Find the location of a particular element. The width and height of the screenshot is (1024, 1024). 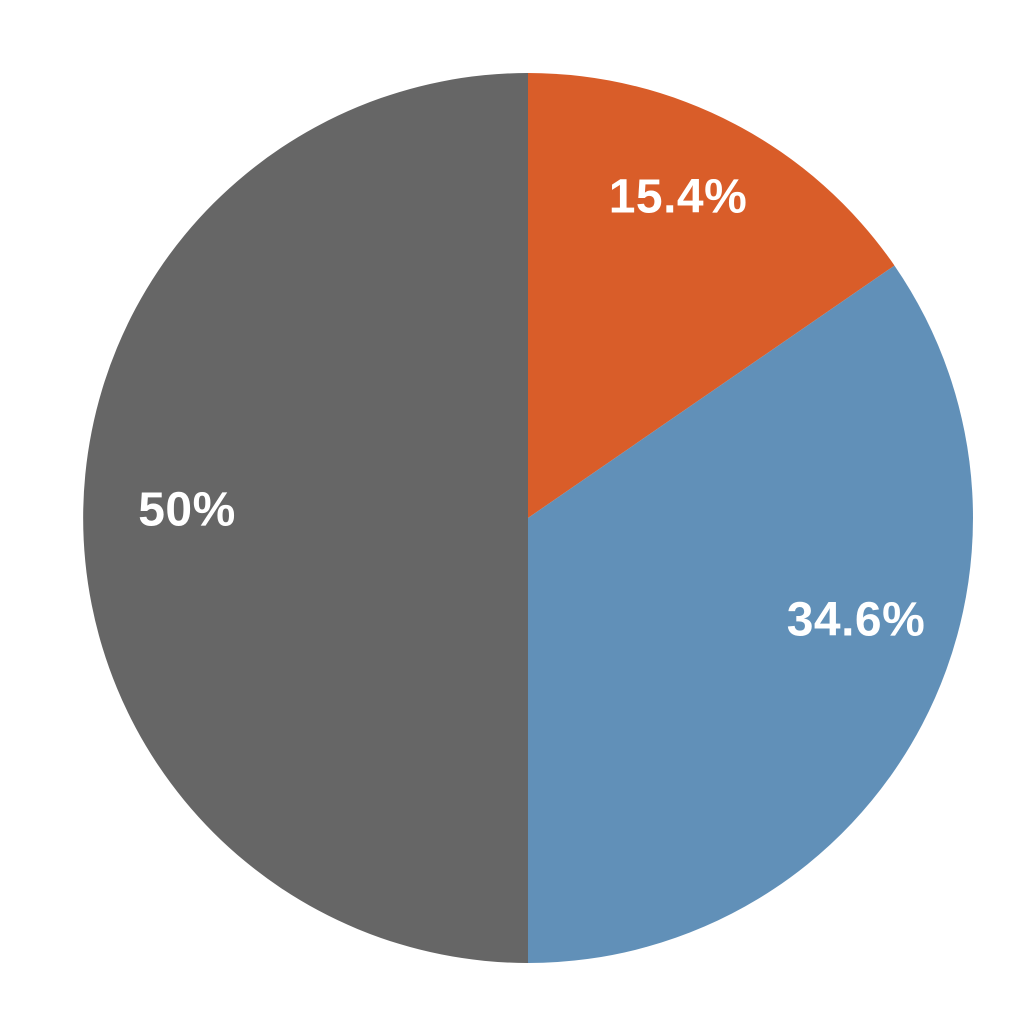

slice-label-blue: 34.6% is located at coordinates (856, 620).